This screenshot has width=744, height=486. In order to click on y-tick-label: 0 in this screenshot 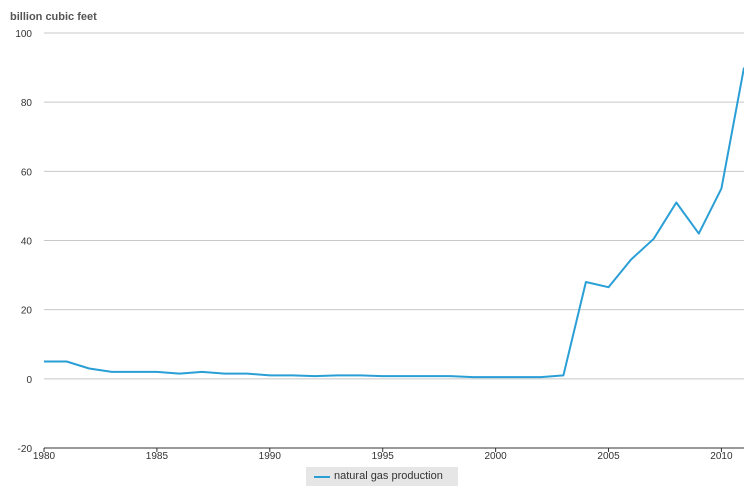, I will do `click(29, 380)`.